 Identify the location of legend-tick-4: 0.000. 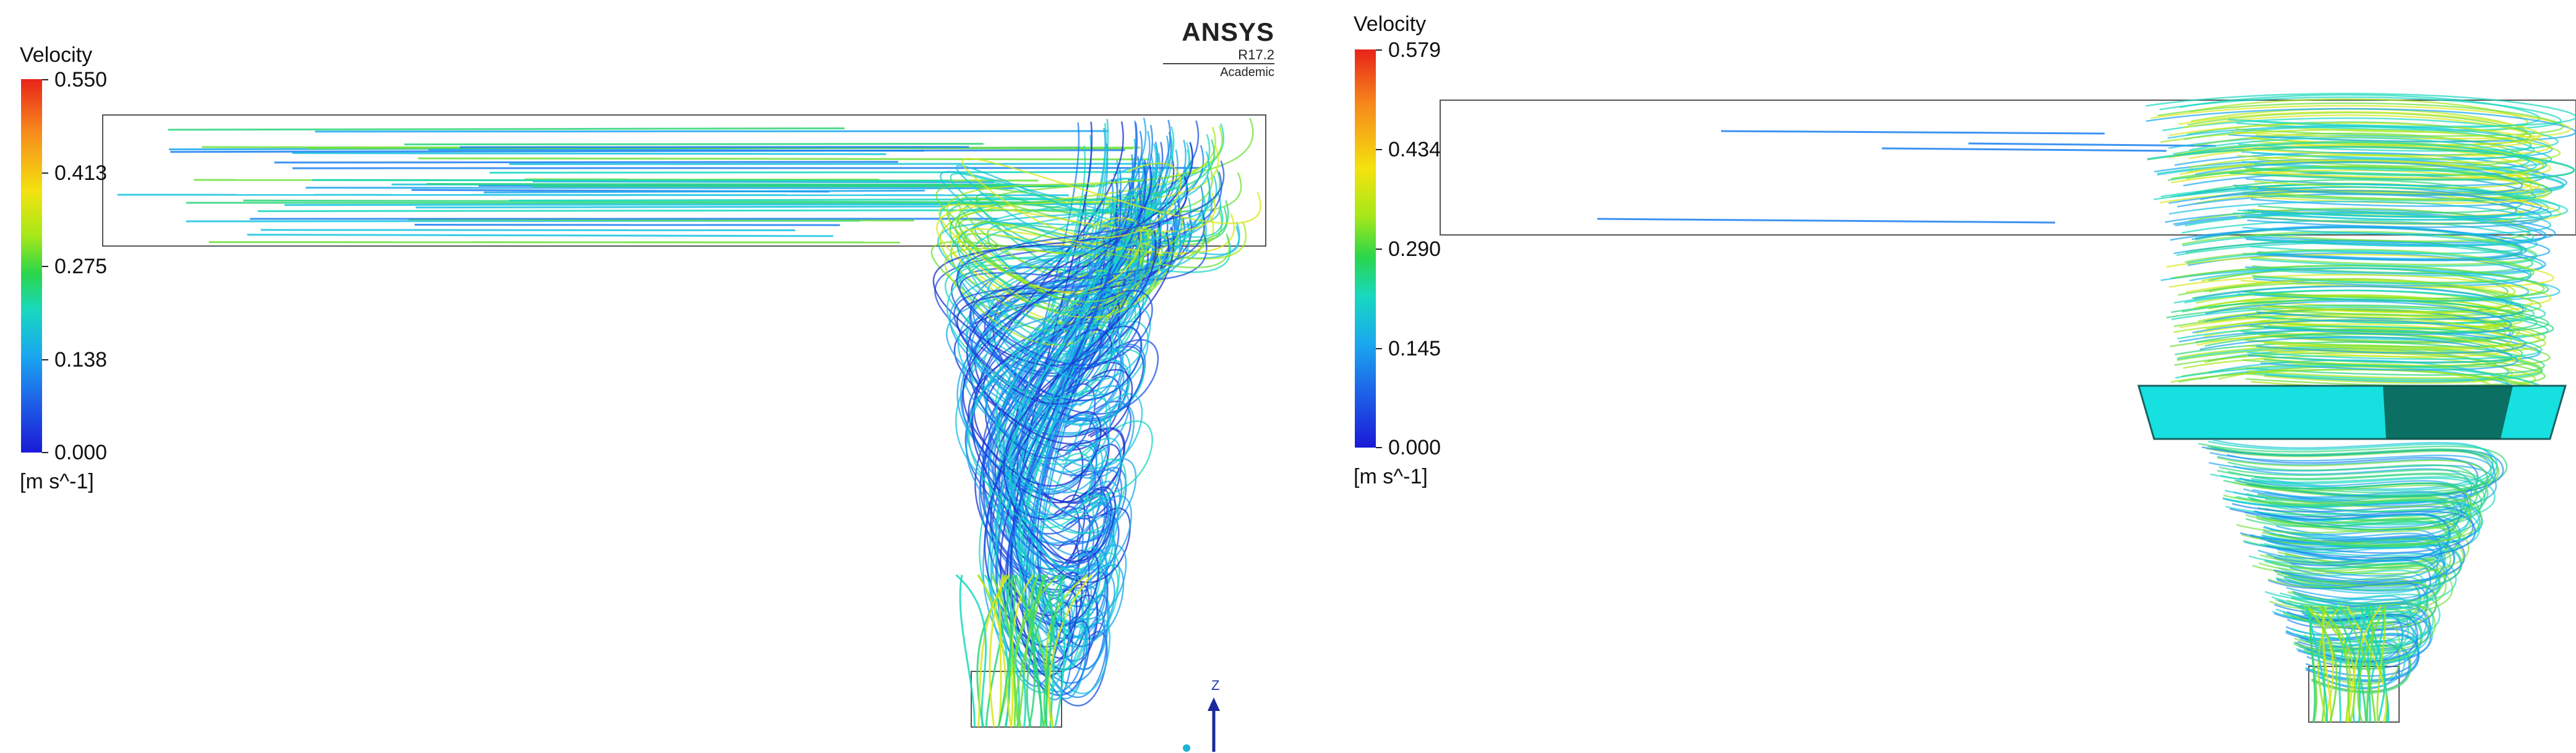
(81, 452).